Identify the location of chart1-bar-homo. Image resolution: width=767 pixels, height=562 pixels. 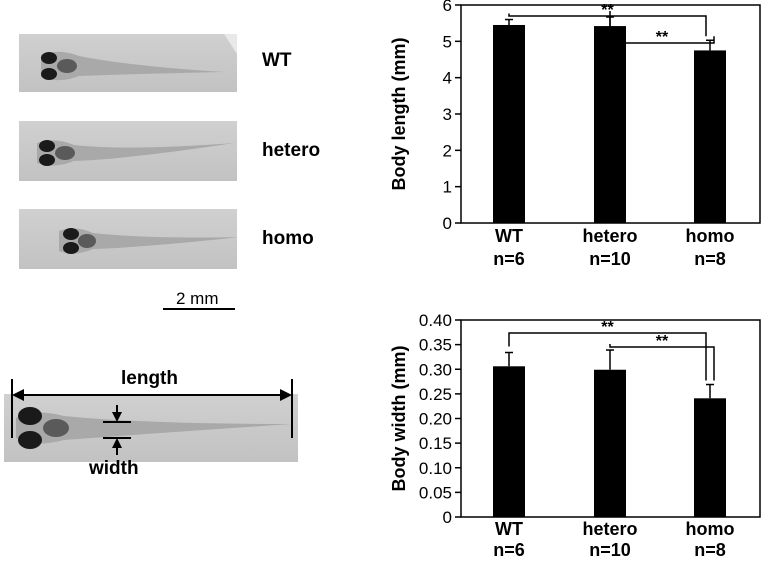
(710, 136).